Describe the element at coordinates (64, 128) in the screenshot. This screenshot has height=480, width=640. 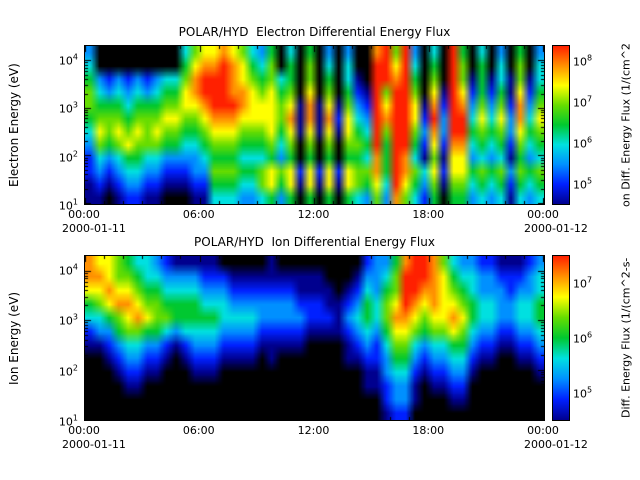
I see `electron-y-axis-ticks: 101 102 103 104` at that location.